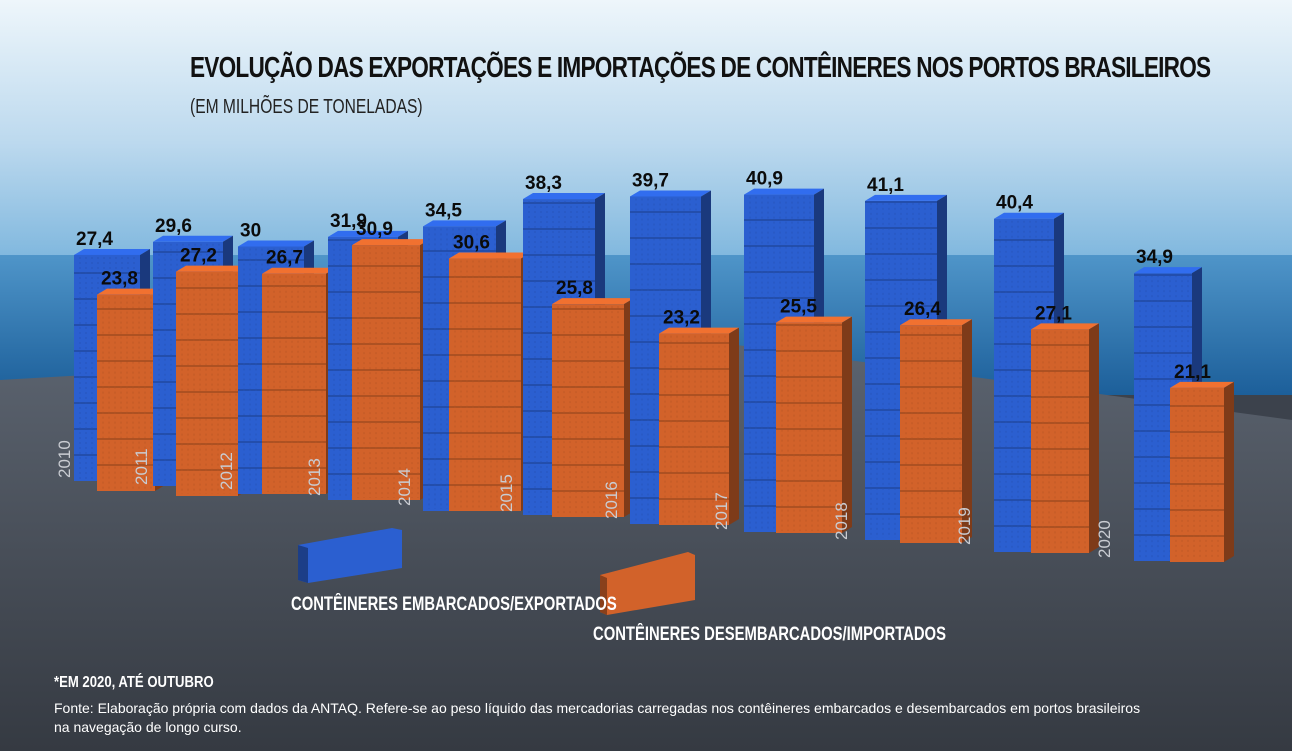 The width and height of the screenshot is (1292, 751). I want to click on export-value-2011: 29,6, so click(173, 226).